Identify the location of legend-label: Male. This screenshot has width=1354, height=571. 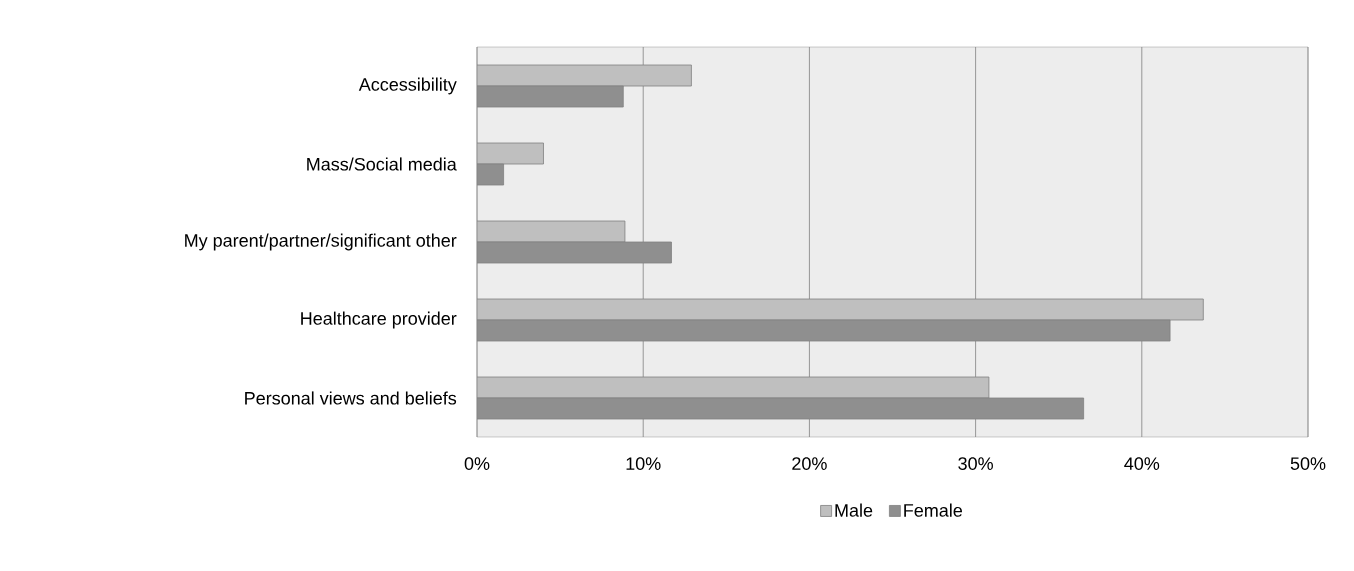
(854, 510).